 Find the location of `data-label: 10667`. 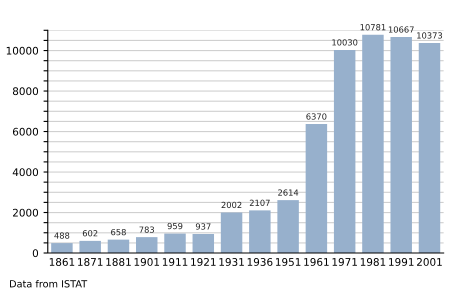

data-label: 10667 is located at coordinates (401, 29).